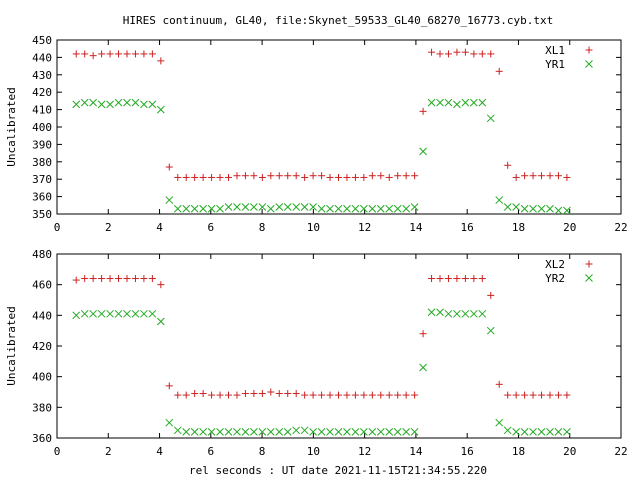  Describe the element at coordinates (555, 278) in the screenshot. I see `legend-label: YR2` at that location.